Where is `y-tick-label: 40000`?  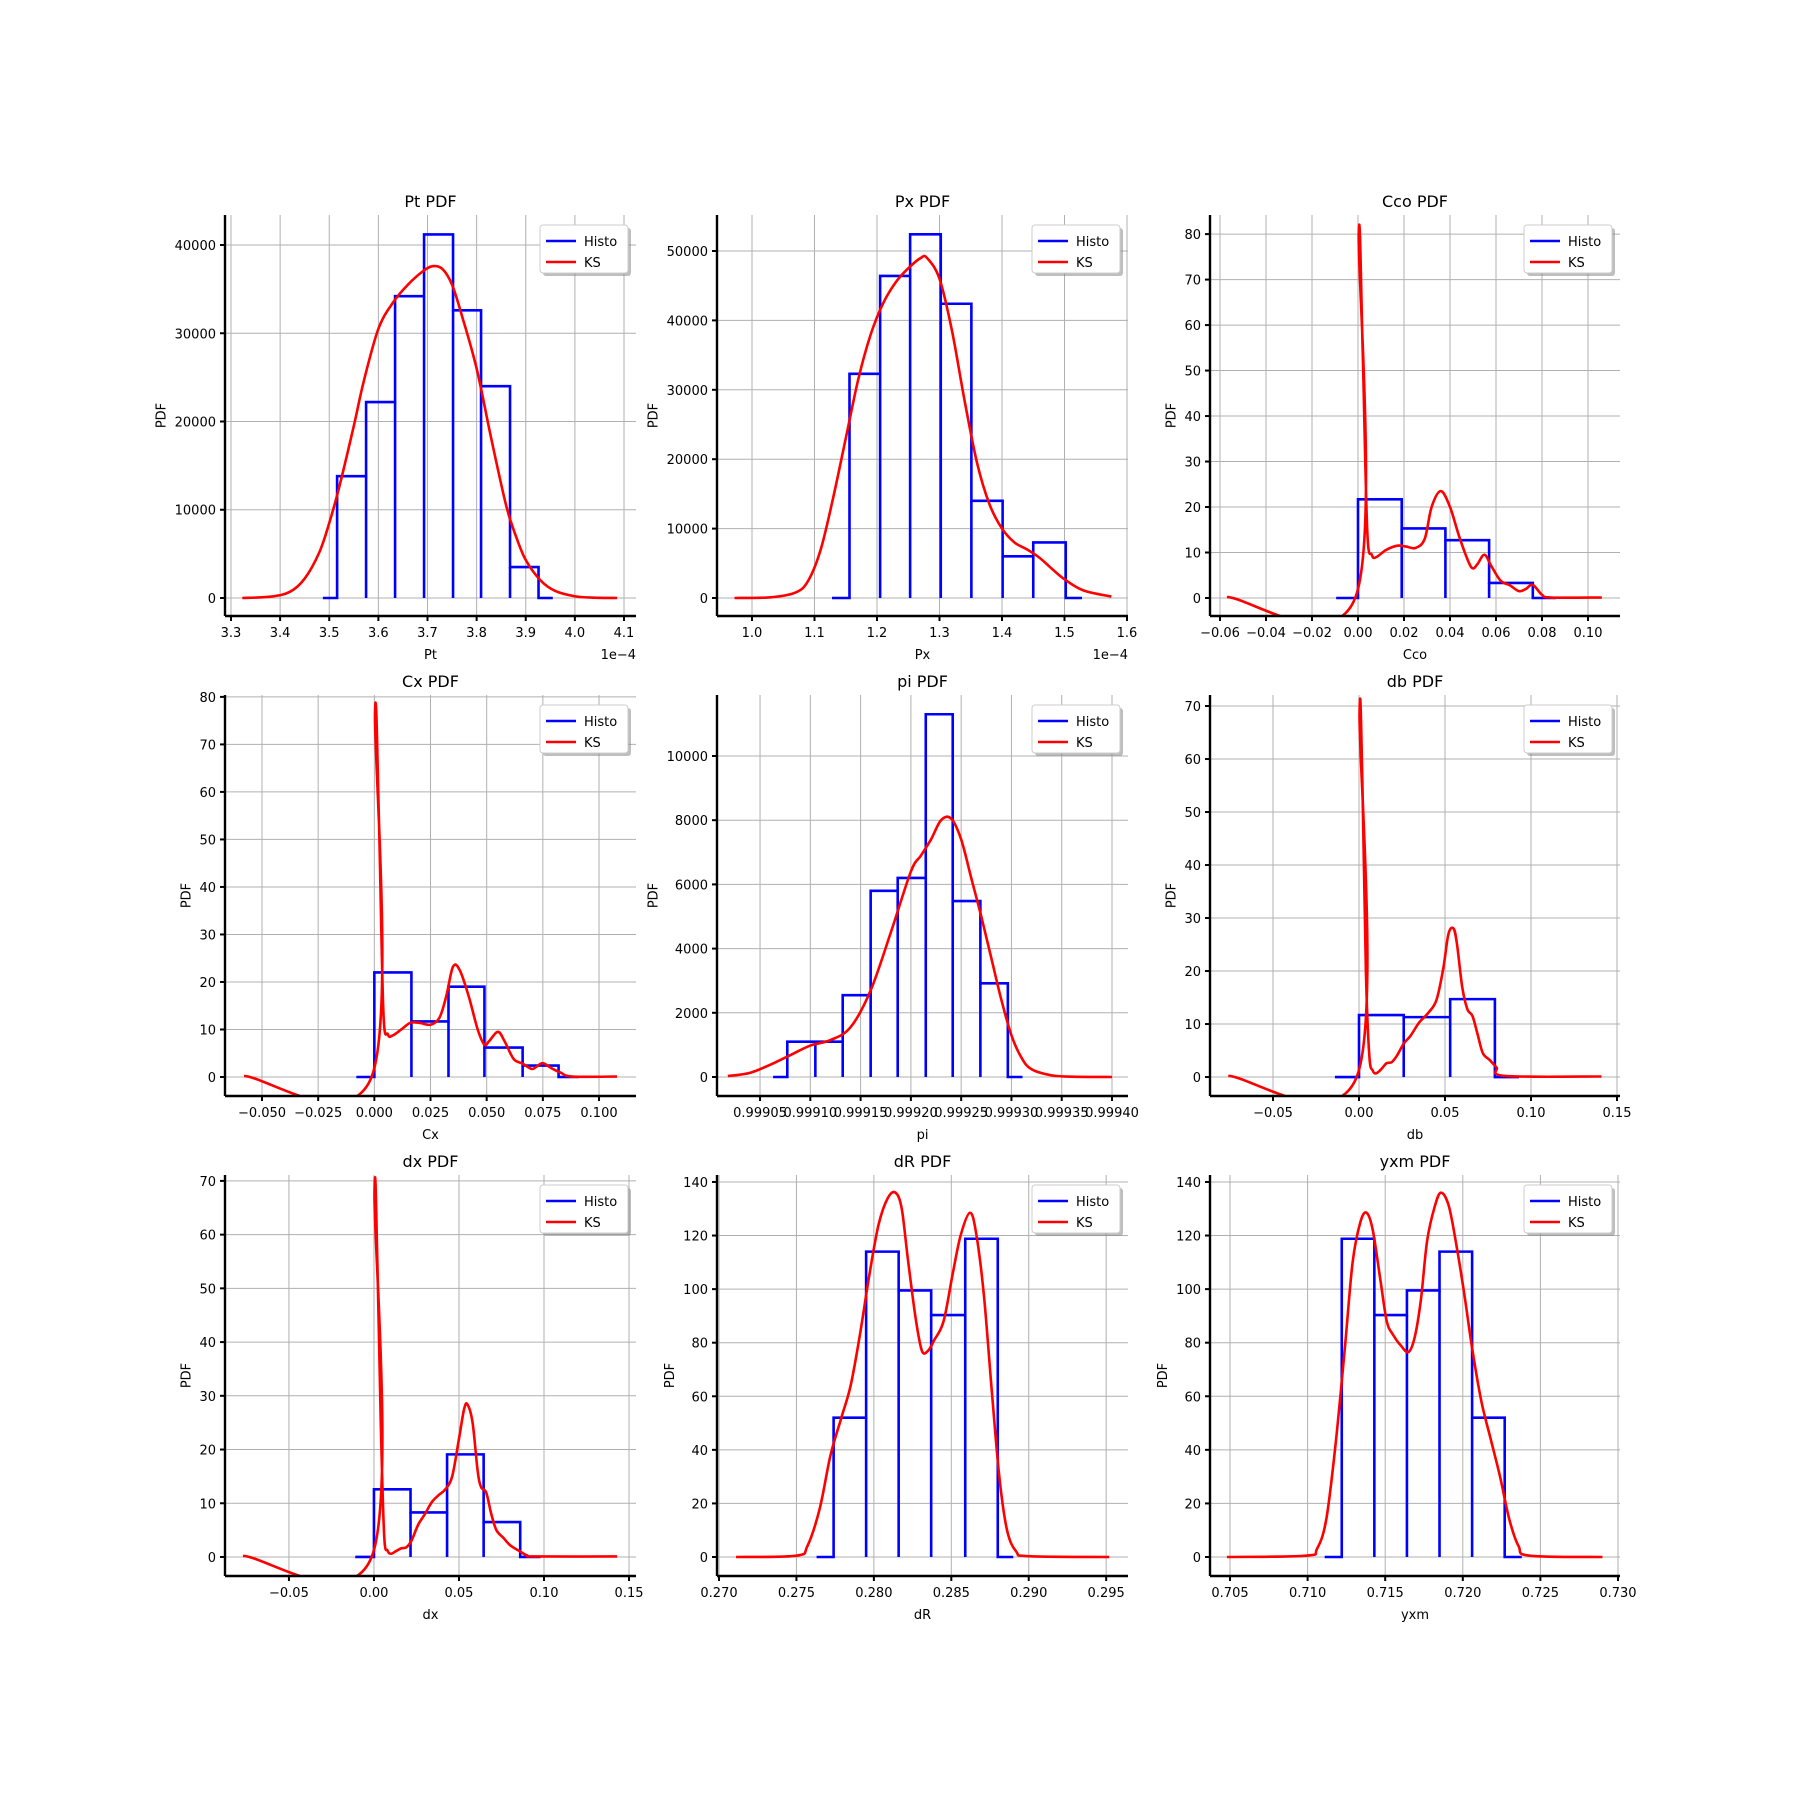 y-tick-label: 40000 is located at coordinates (195, 246).